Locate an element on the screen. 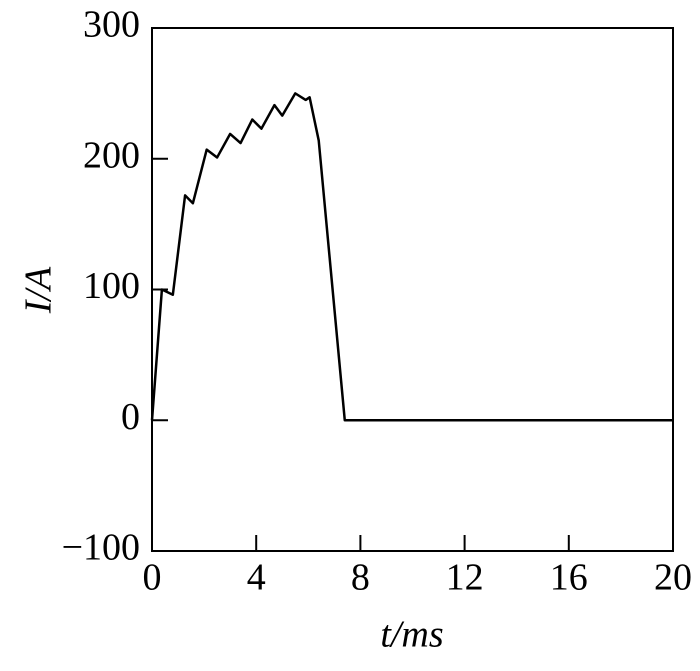  x-axis-label: t/ms is located at coordinates (411, 635).